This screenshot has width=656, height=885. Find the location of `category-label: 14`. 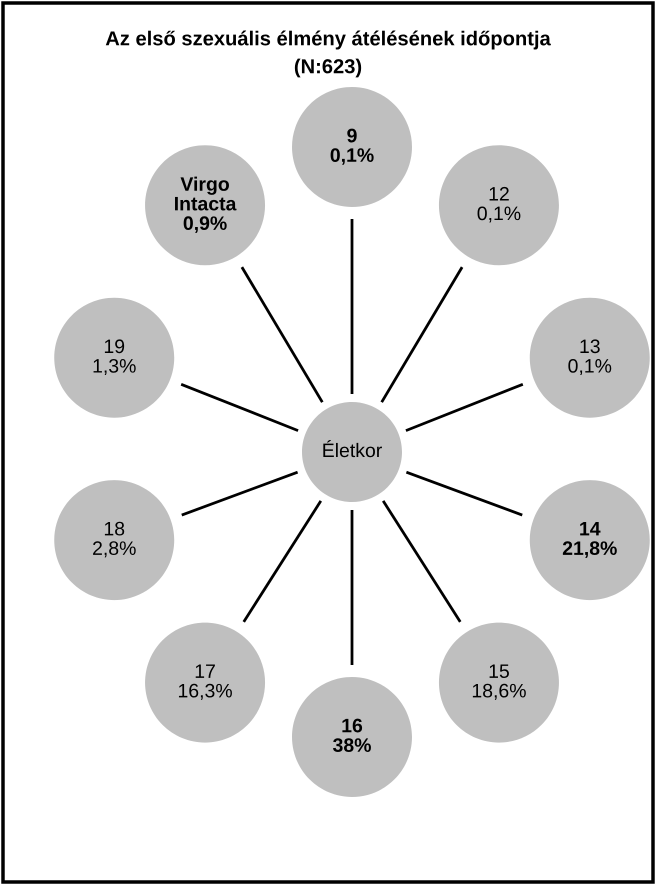

category-label: 14 is located at coordinates (590, 529).